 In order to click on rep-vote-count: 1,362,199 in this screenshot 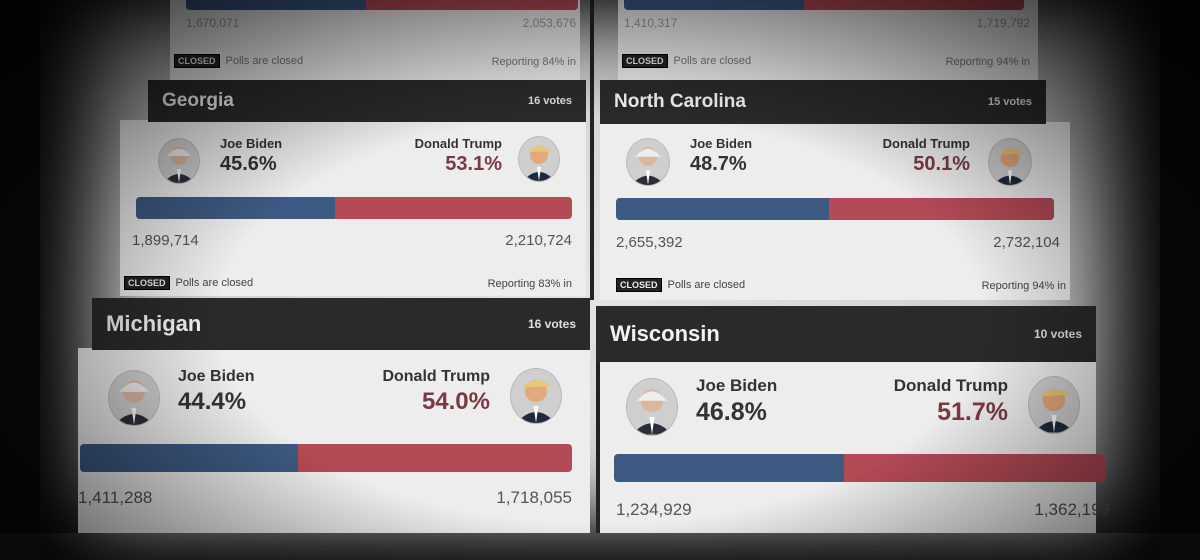, I will do `click(1072, 509)`.